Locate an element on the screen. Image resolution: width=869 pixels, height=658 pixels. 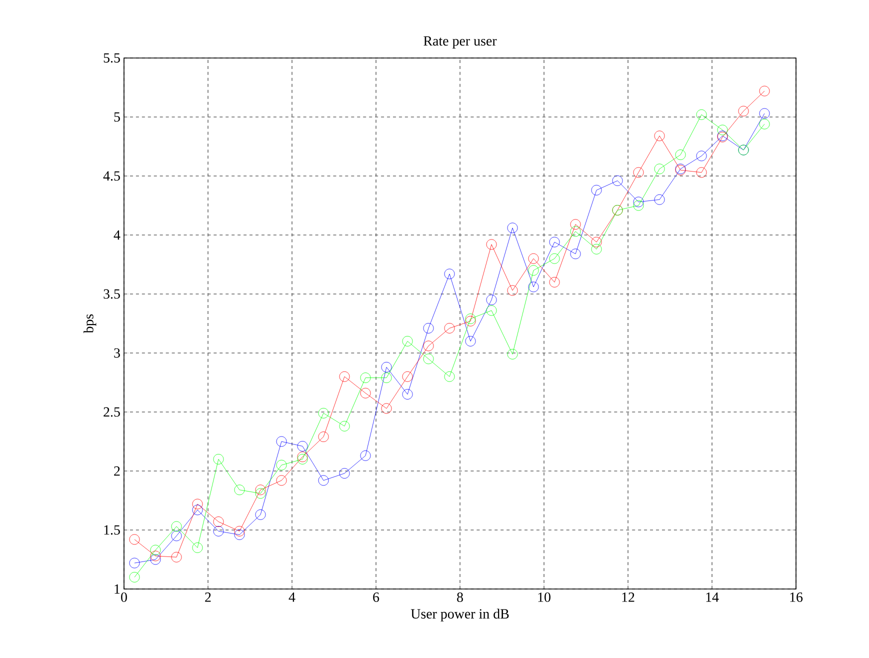
y-tick-label: 1 is located at coordinates (117, 589).